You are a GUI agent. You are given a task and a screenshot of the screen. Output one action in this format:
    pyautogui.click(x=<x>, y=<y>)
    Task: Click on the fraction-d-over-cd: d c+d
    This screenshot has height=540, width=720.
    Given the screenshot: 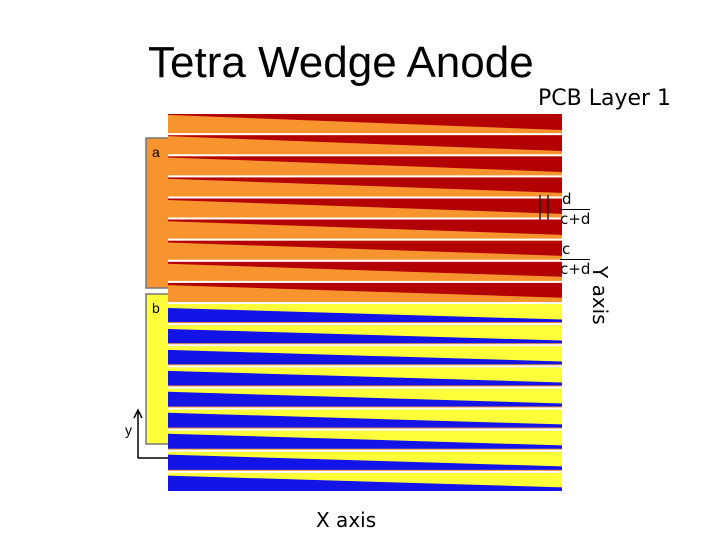 What is the action you would take?
    pyautogui.click(x=575, y=209)
    